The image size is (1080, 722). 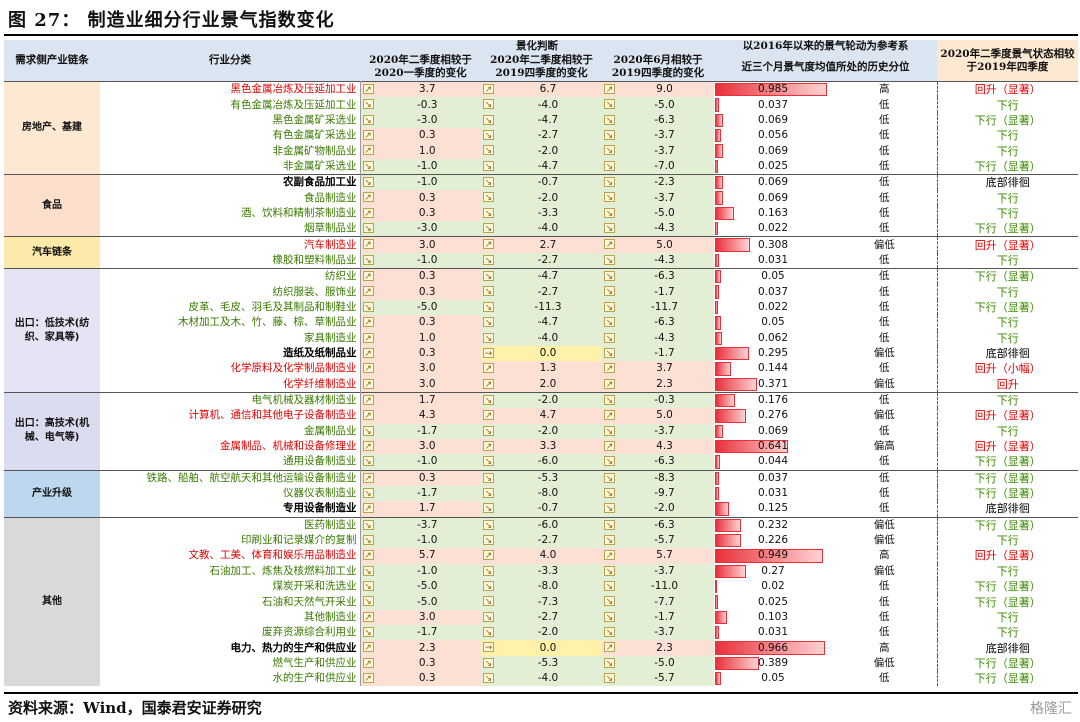 I want to click on table-row: 家具制造业 ↗ 1.0 ↘ -4.0 ↘ -4.3 0.062 低 下行, so click(x=541, y=338).